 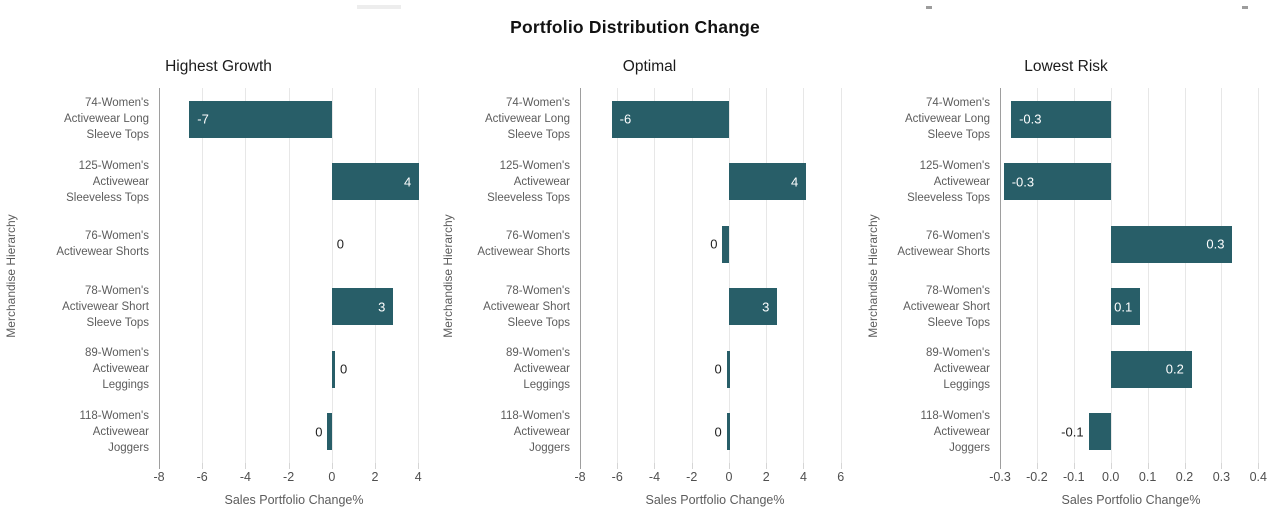 What do you see at coordinates (841, 477) in the screenshot?
I see `x-tick-label: 6` at bounding box center [841, 477].